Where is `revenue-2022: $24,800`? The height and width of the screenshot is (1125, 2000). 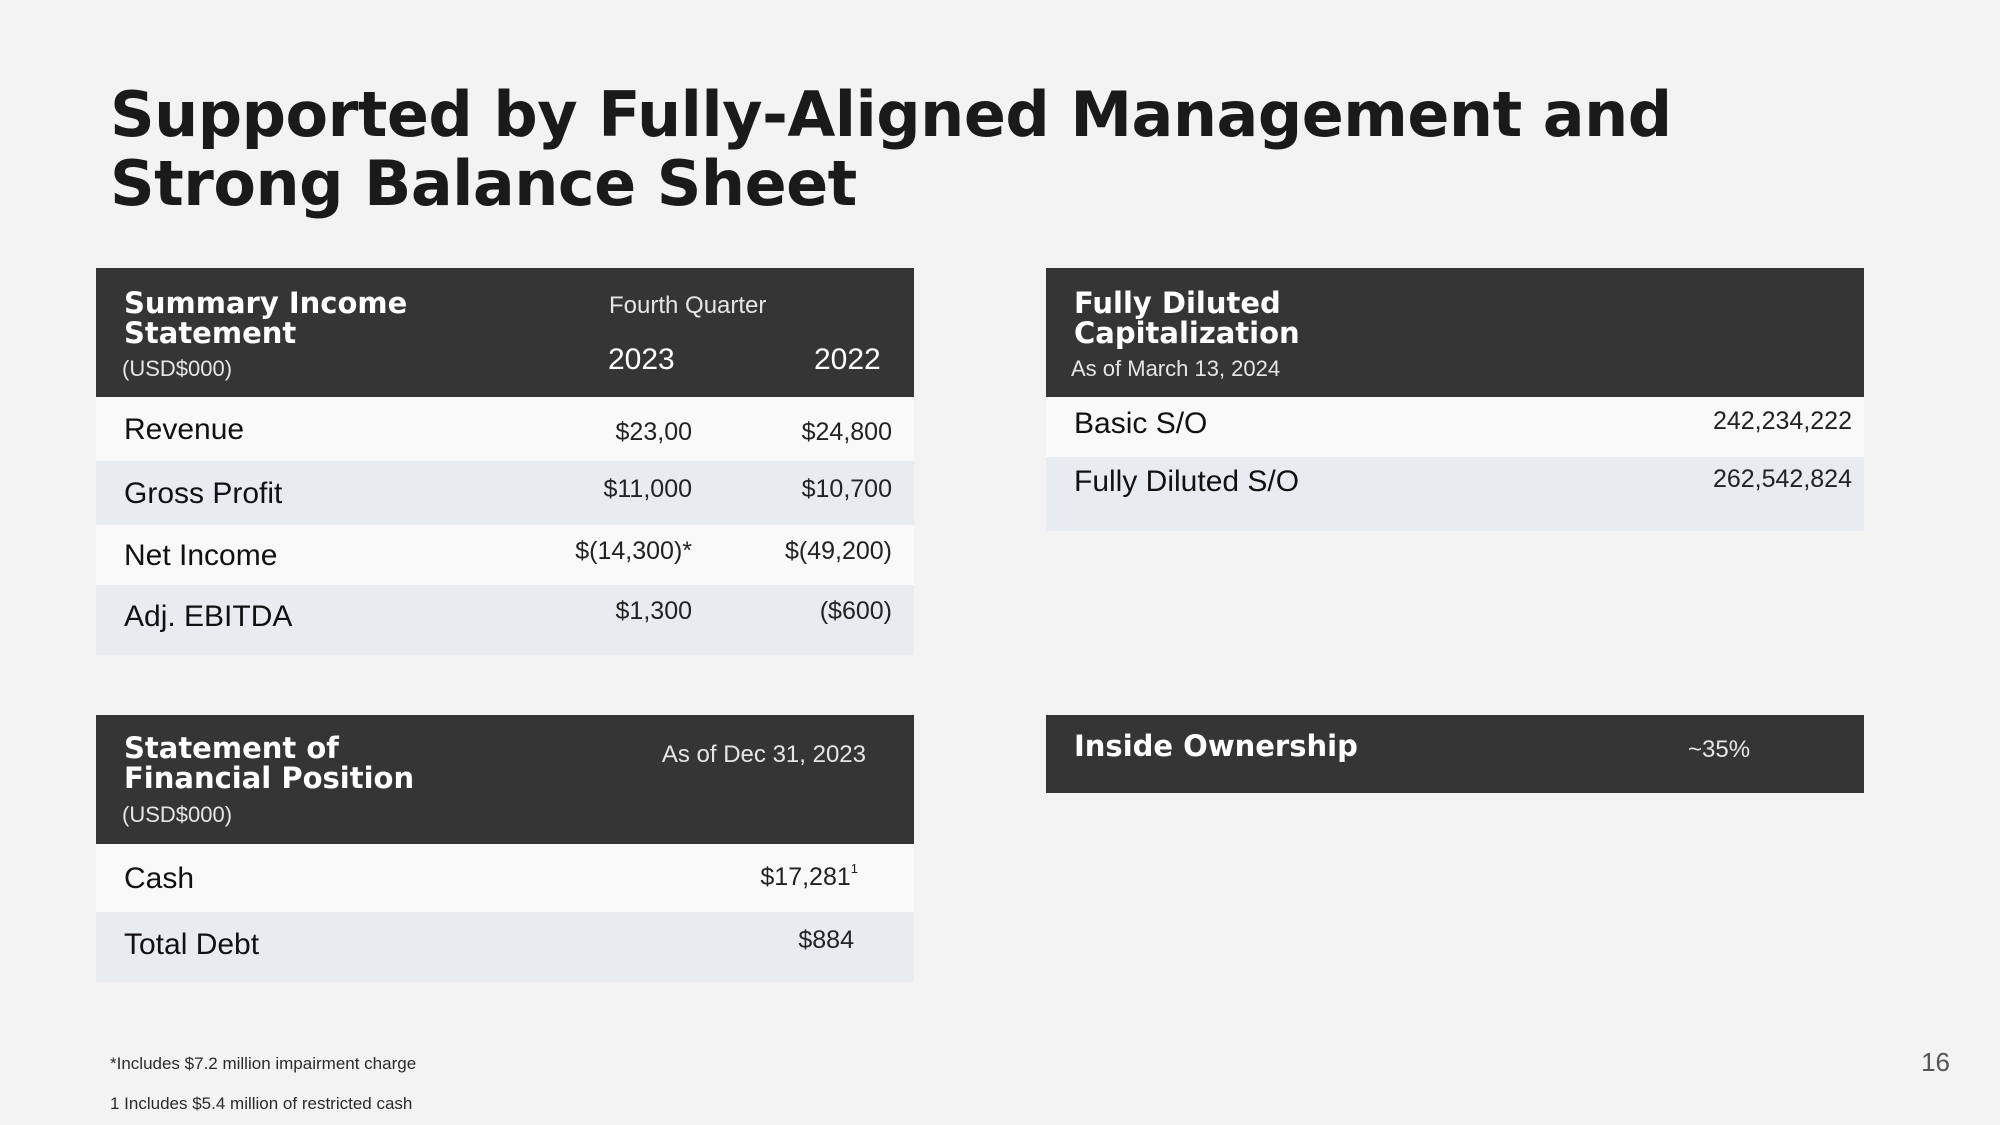 revenue-2022: $24,800 is located at coordinates (846, 432).